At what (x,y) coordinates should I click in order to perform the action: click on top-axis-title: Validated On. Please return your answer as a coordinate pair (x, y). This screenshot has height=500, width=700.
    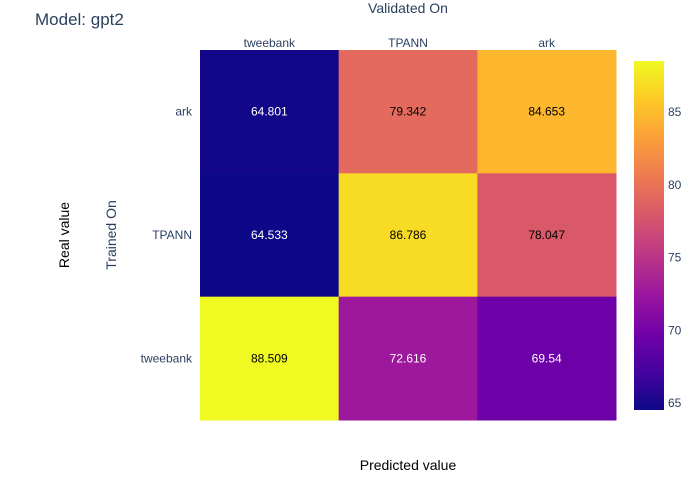
    Looking at the image, I should click on (408, 8).